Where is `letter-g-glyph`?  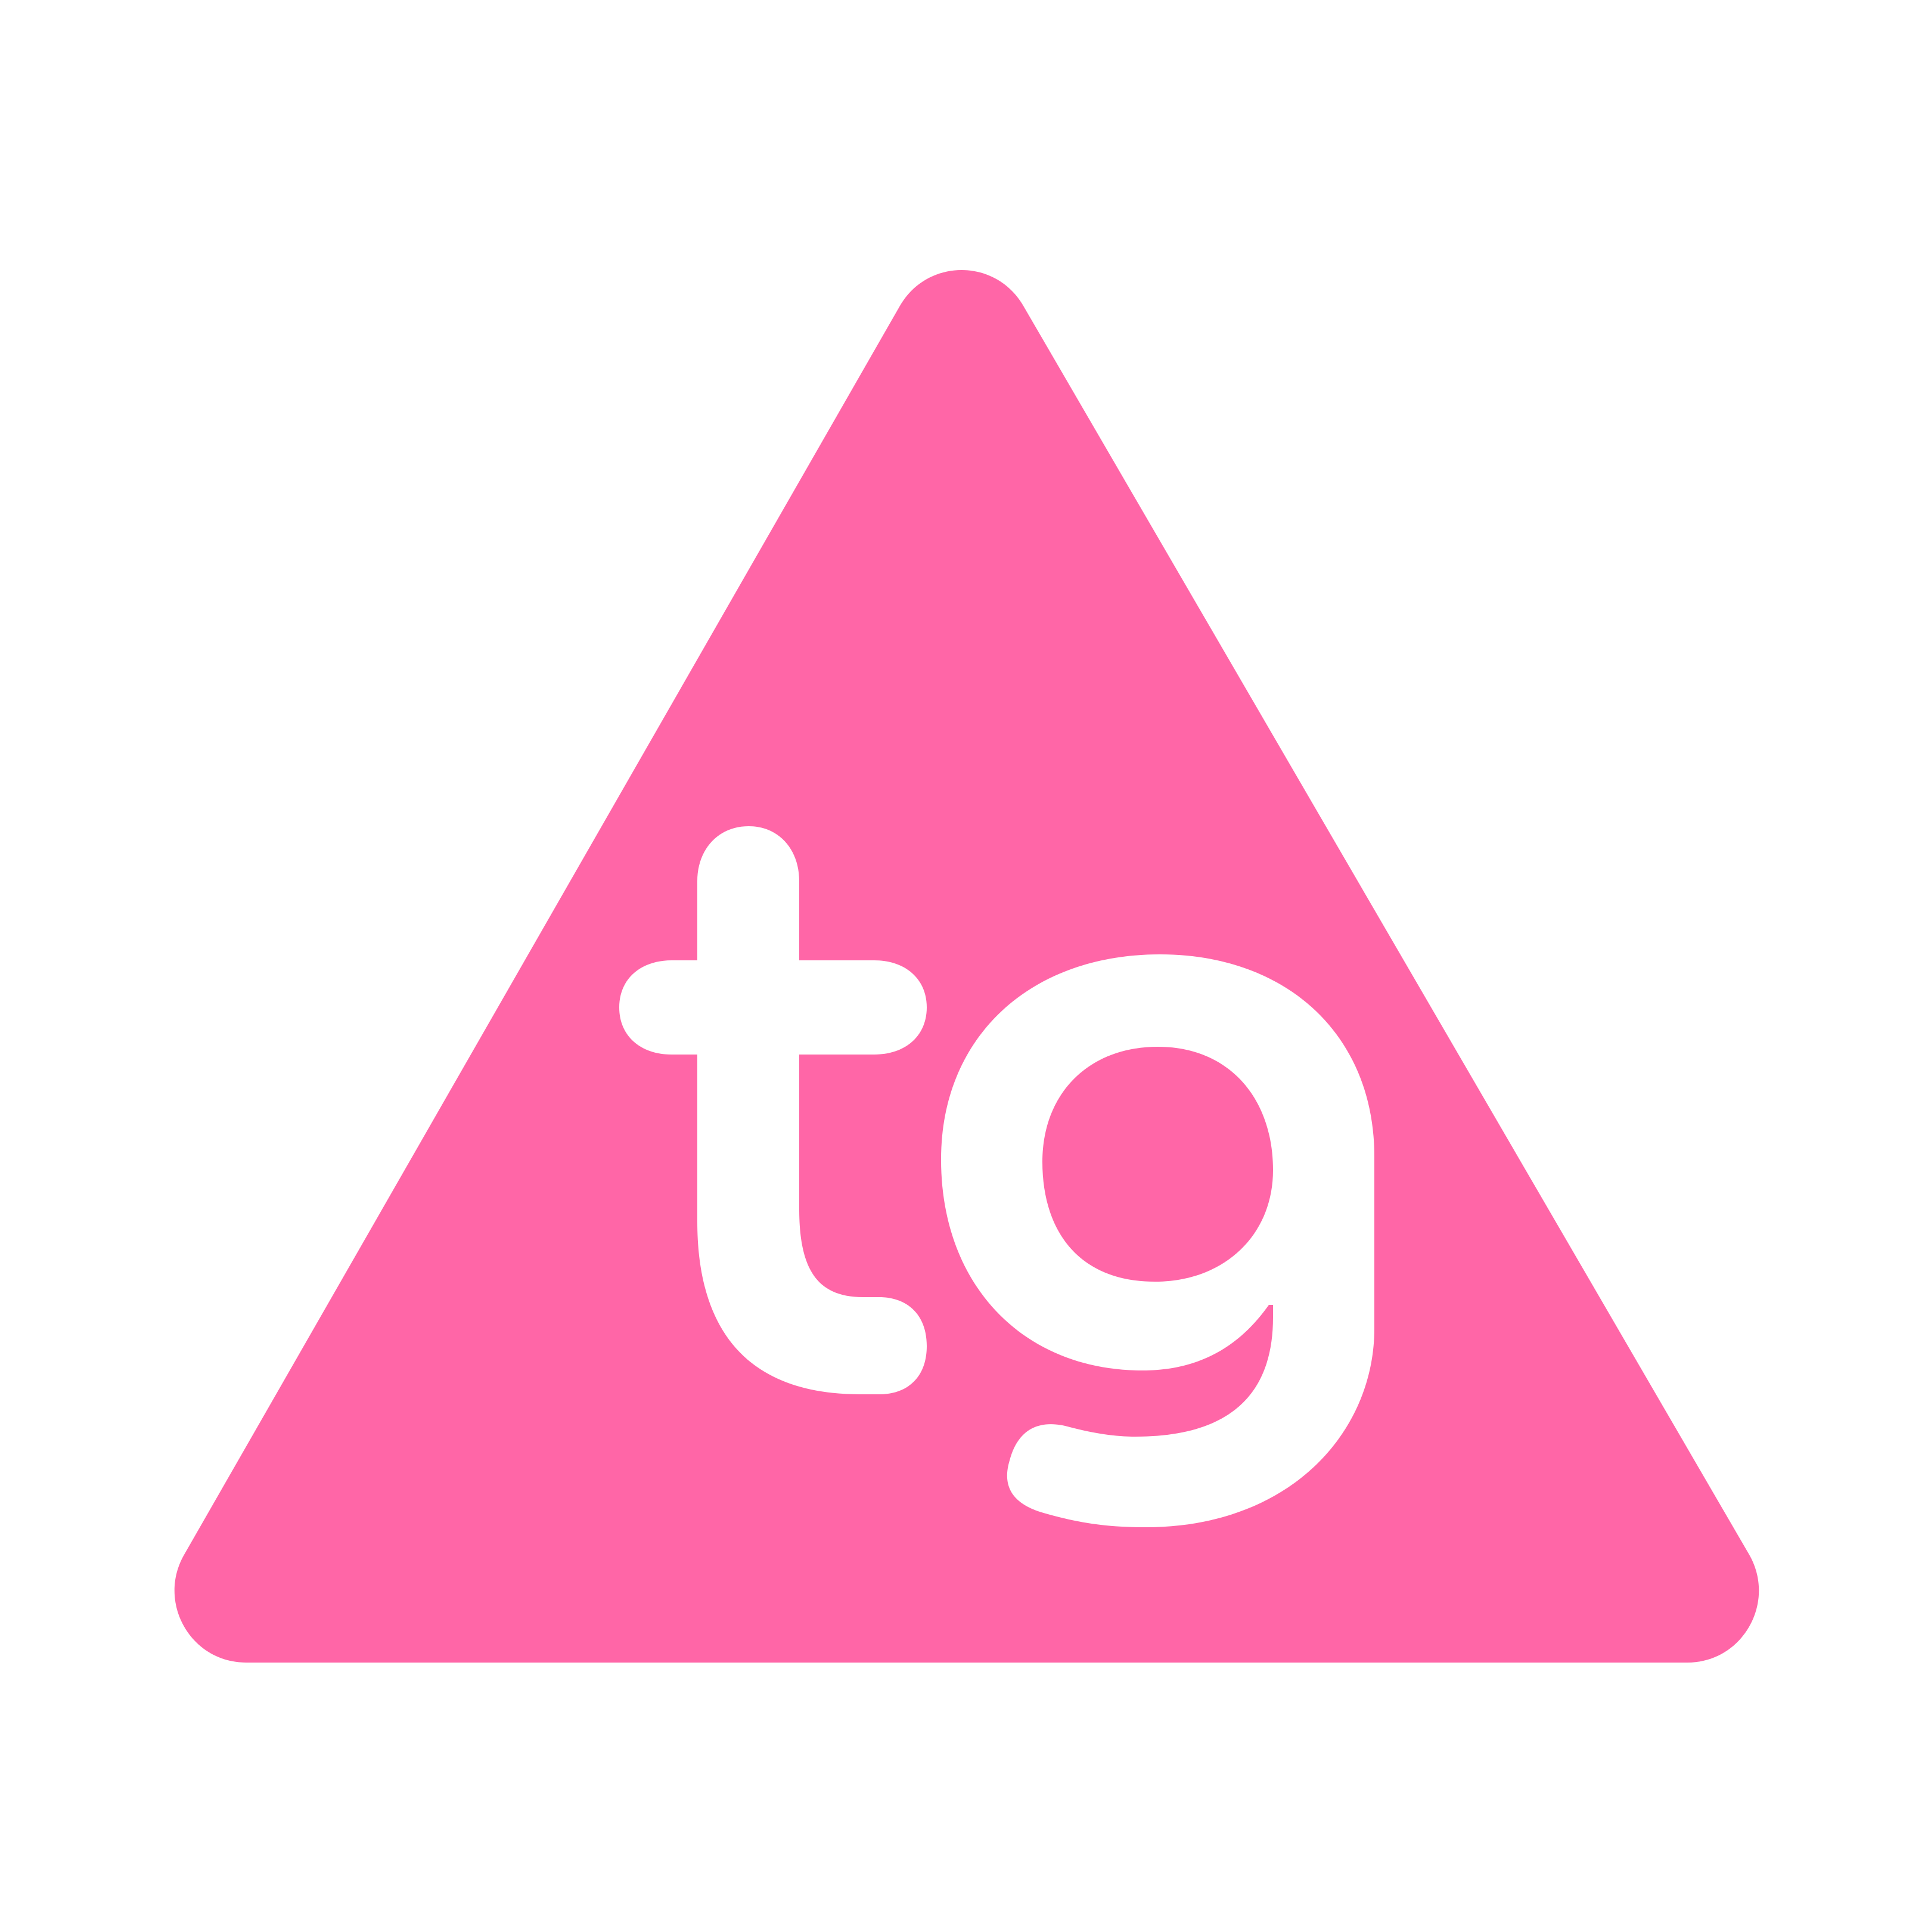 letter-g-glyph is located at coordinates (1157, 1240).